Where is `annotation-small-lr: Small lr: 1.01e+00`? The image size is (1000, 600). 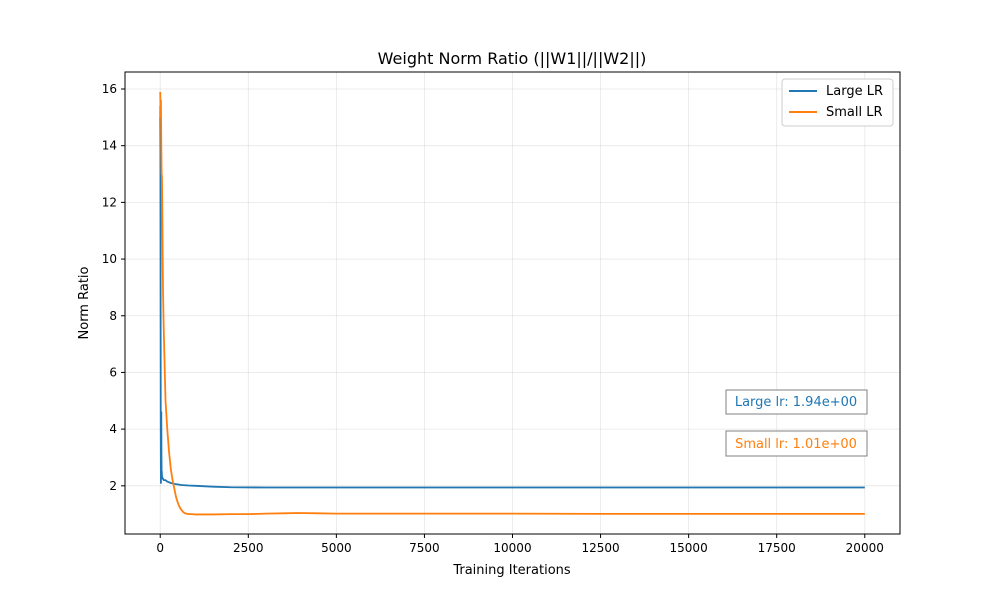
annotation-small-lr: Small lr: 1.01e+00 is located at coordinates (796, 443).